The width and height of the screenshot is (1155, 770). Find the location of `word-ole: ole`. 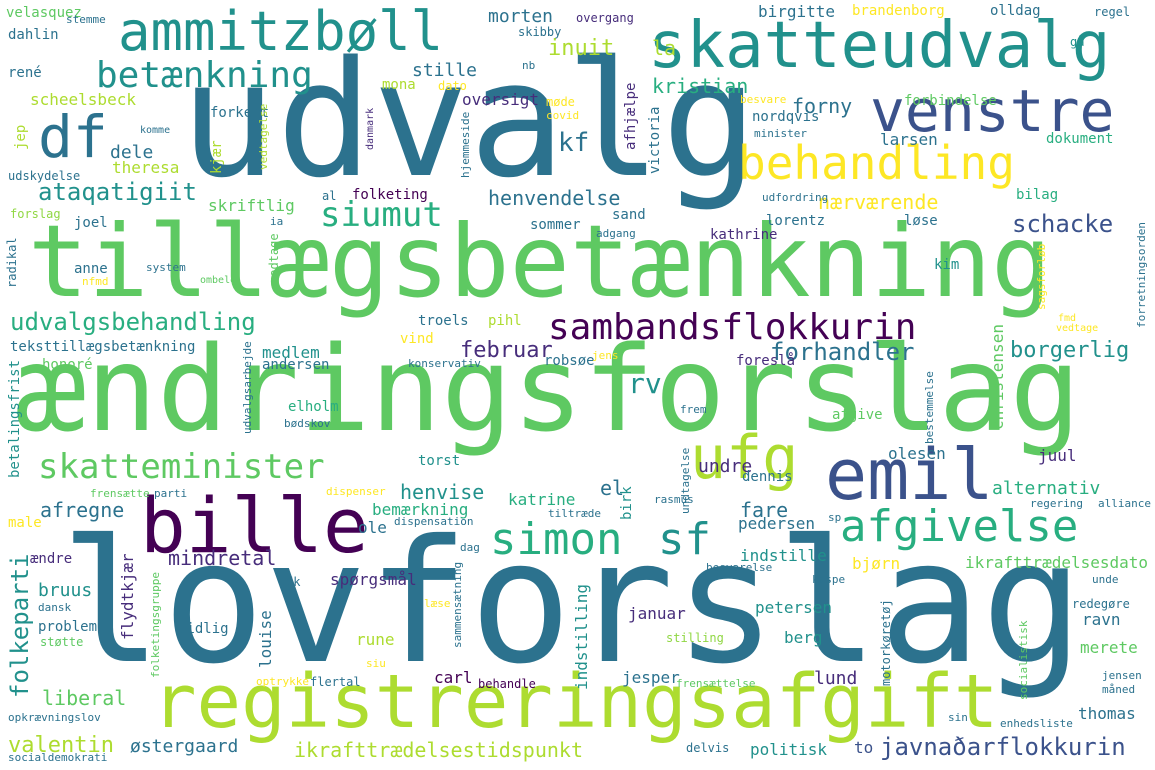

word-ole: ole is located at coordinates (372, 527).